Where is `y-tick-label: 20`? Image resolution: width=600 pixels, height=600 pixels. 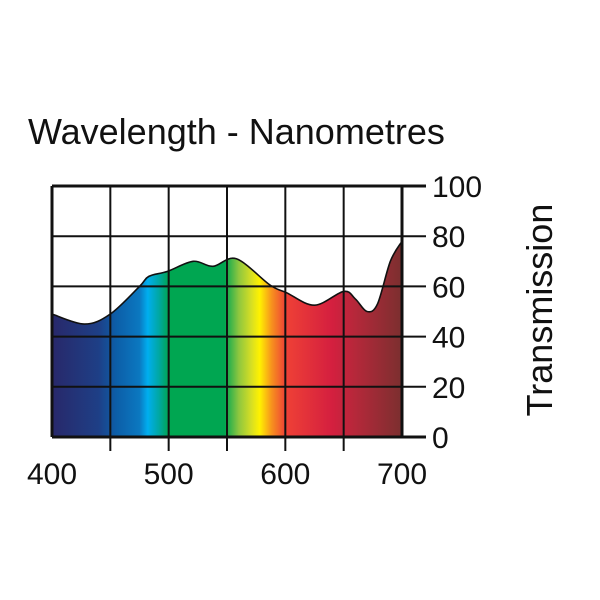 y-tick-label: 20 is located at coordinates (448, 388).